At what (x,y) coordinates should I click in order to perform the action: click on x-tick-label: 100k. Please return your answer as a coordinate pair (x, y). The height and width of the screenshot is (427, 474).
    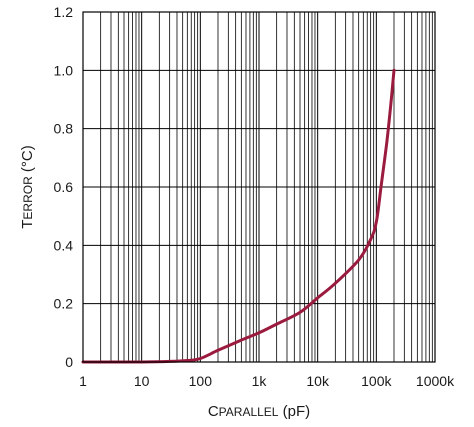
    Looking at the image, I should click on (376, 381).